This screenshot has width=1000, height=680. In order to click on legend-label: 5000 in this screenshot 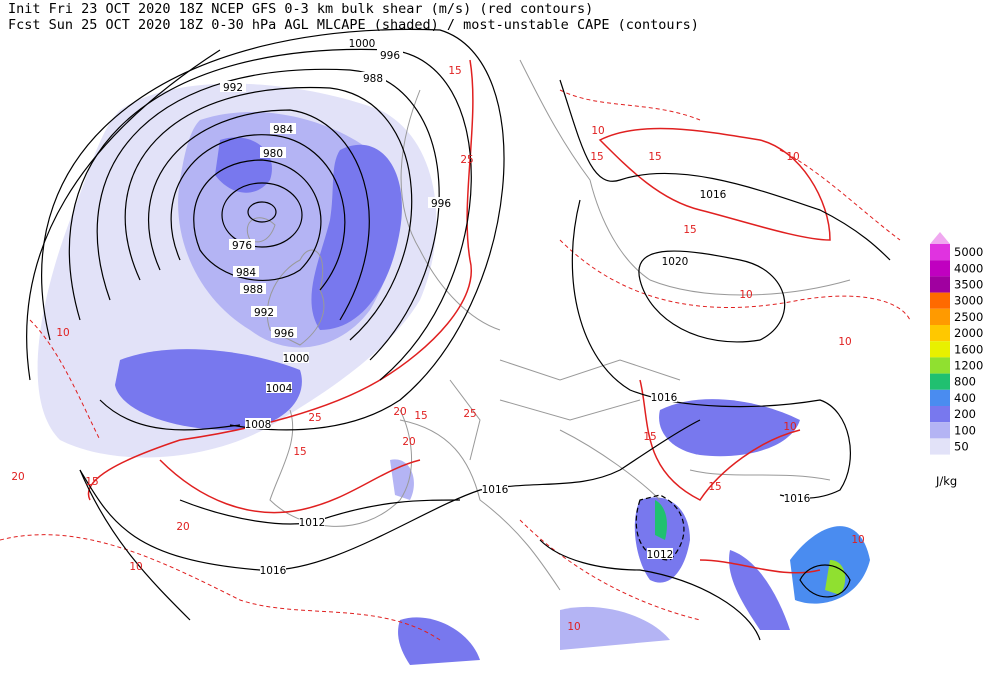, I will do `click(968, 252)`.